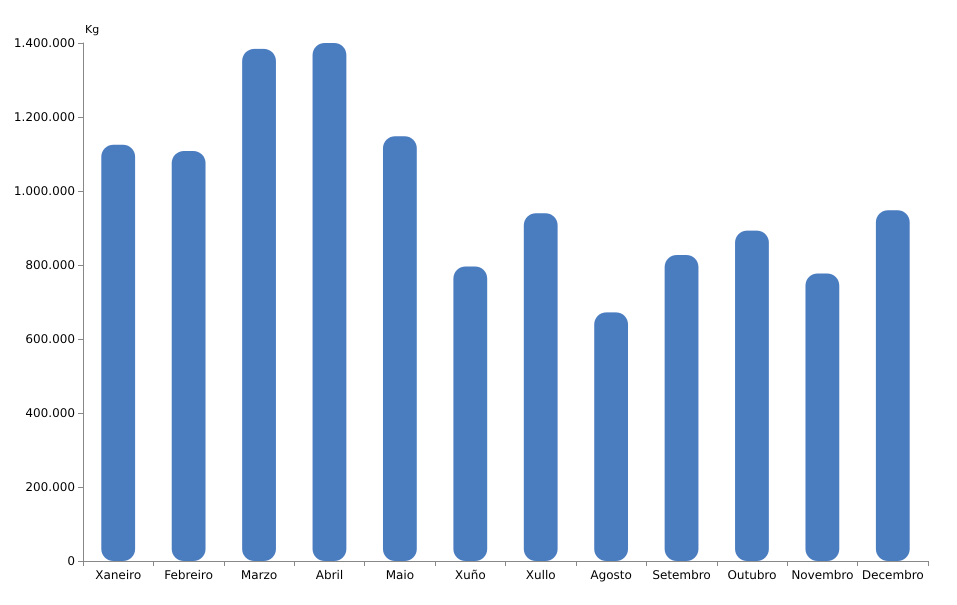 The image size is (957, 605). Describe the element at coordinates (92, 29) in the screenshot. I see `y-axis-title: Kg` at that location.